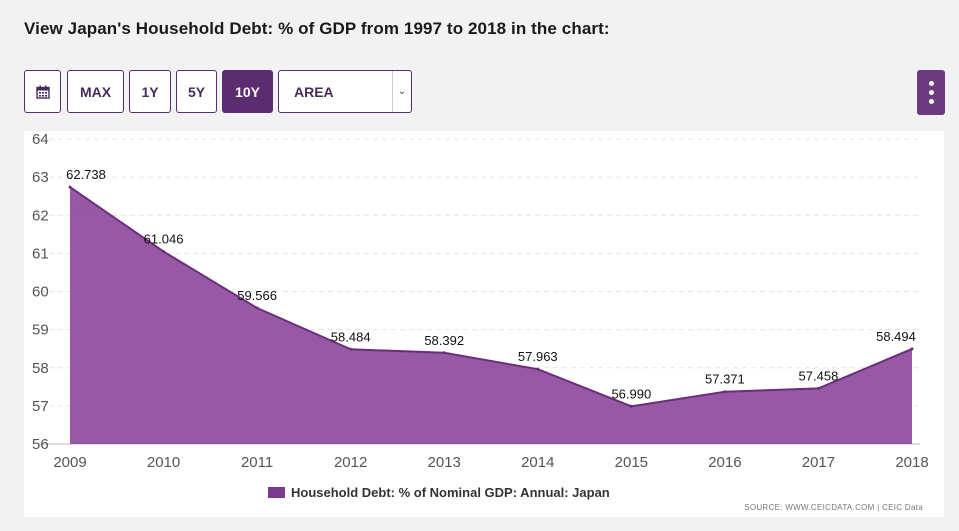 The image size is (959, 531). I want to click on y-tick-label: 58, so click(40, 368).